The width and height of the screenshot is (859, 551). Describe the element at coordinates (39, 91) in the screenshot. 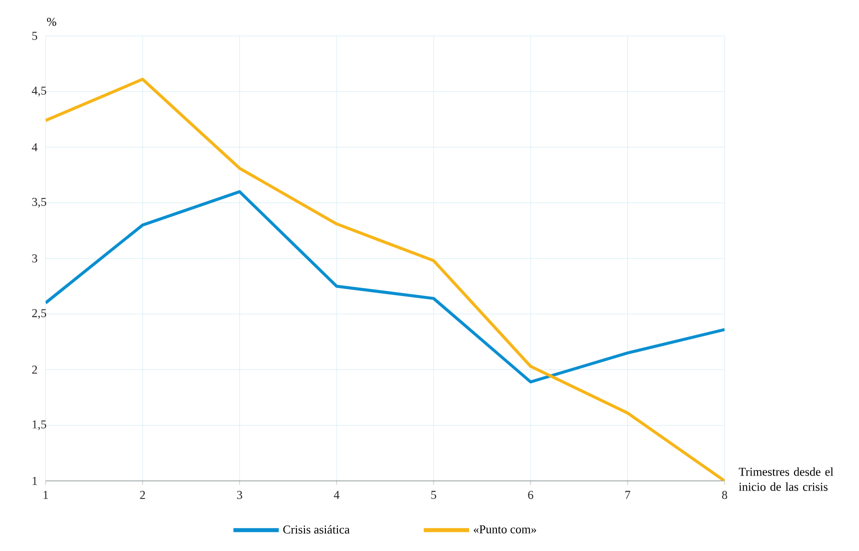

I see `y-tick-label: 4,5` at that location.